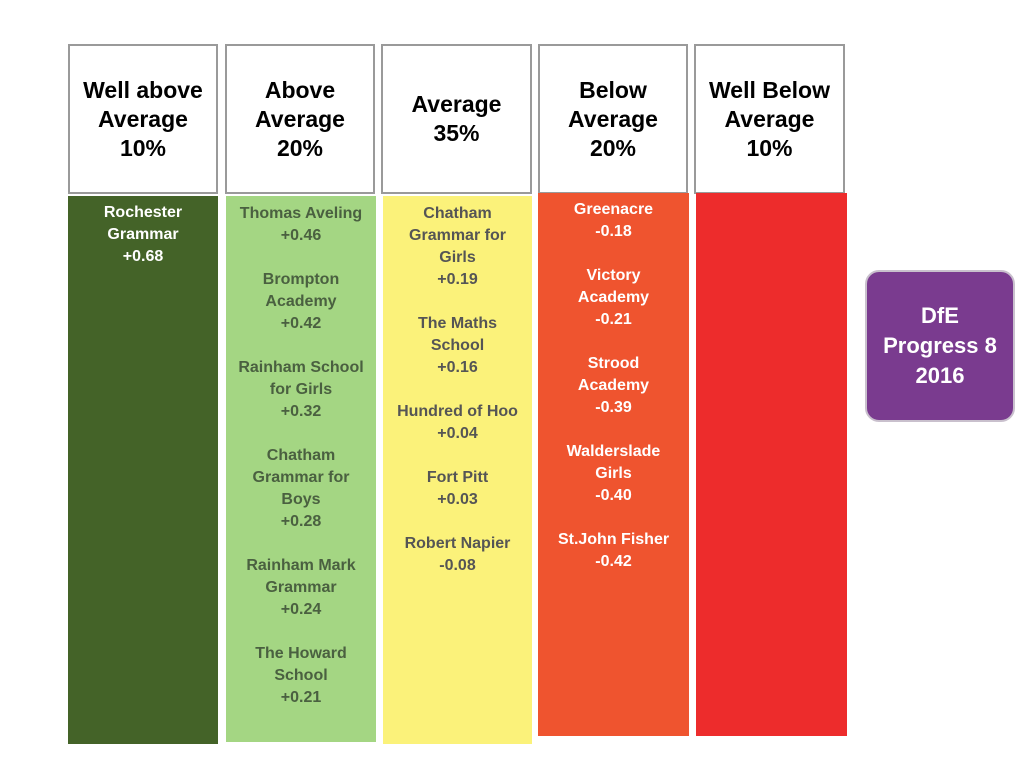 Image resolution: width=1024 pixels, height=768 pixels. I want to click on progress8-score: +0.32, so click(301, 411).